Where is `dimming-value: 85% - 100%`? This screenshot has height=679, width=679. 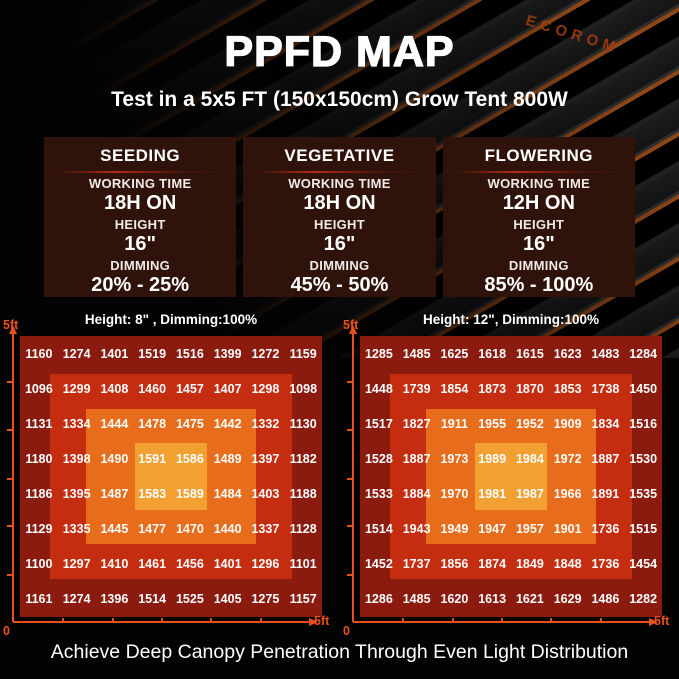
dimming-value: 85% - 100% is located at coordinates (539, 285).